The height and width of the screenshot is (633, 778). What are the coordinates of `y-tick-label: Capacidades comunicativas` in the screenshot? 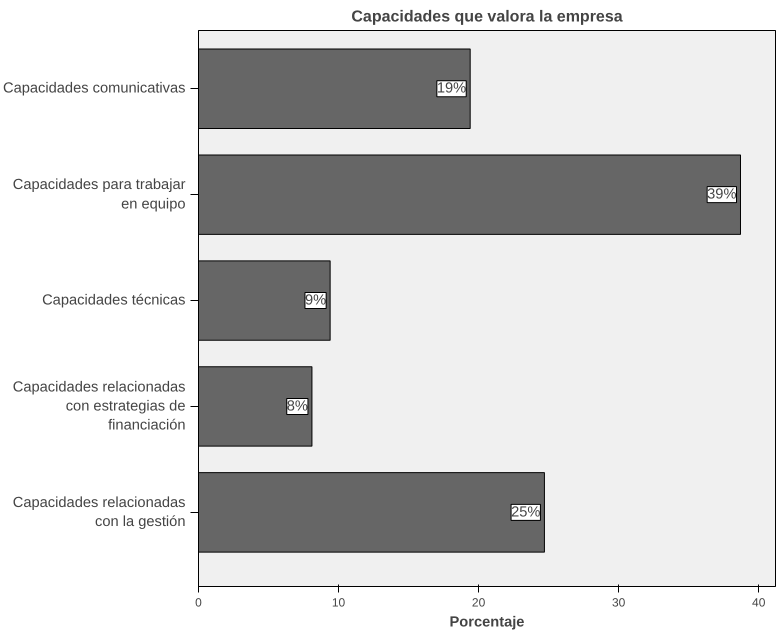 It's located at (94, 88).